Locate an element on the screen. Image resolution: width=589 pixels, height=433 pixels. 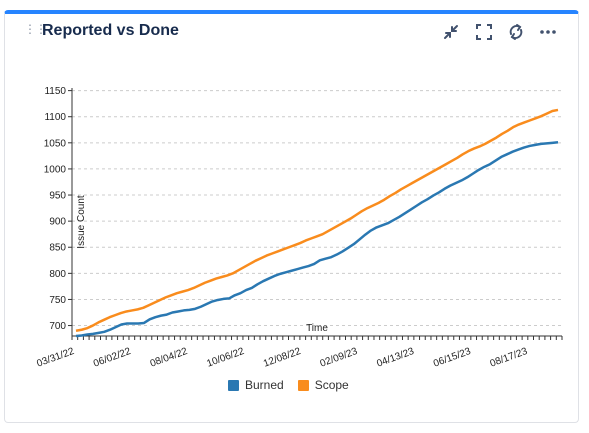
y-axis-label: Issue Count is located at coordinates (81, 222).